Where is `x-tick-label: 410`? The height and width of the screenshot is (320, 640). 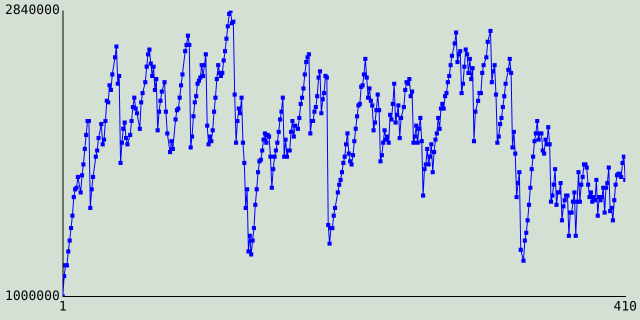 x-tick-label: 410 is located at coordinates (625, 307).